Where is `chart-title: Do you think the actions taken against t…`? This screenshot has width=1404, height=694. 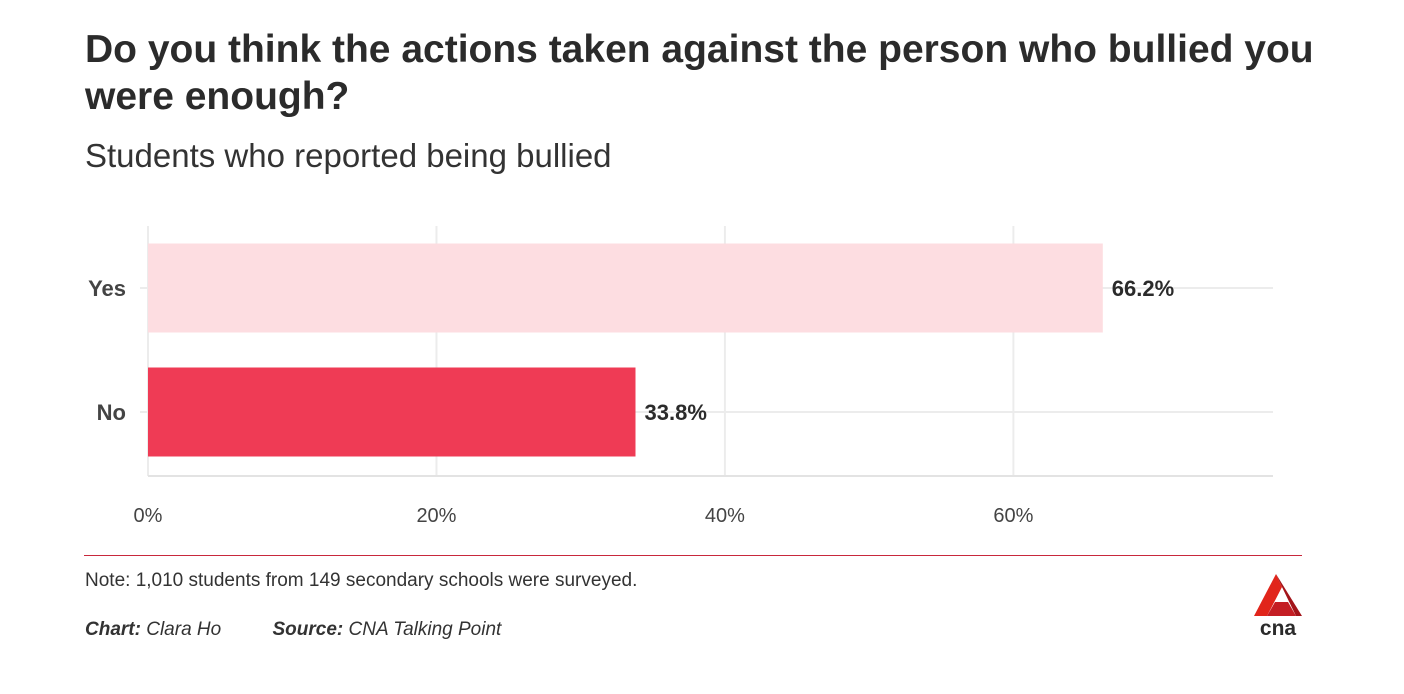 chart-title: Do you think the actions taken against t… is located at coordinates (699, 73).